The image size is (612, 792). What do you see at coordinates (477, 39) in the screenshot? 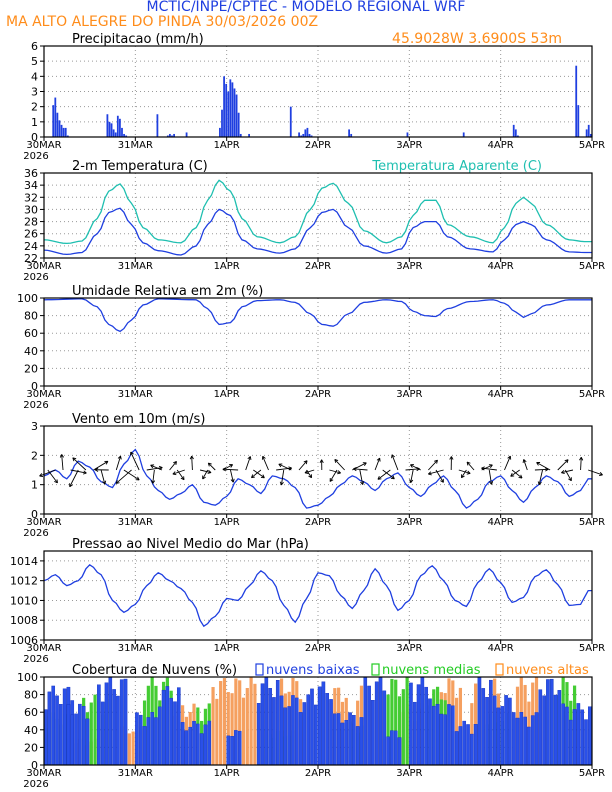
I see `header-coords: 45.9028W 3.6900S 53m` at bounding box center [477, 39].